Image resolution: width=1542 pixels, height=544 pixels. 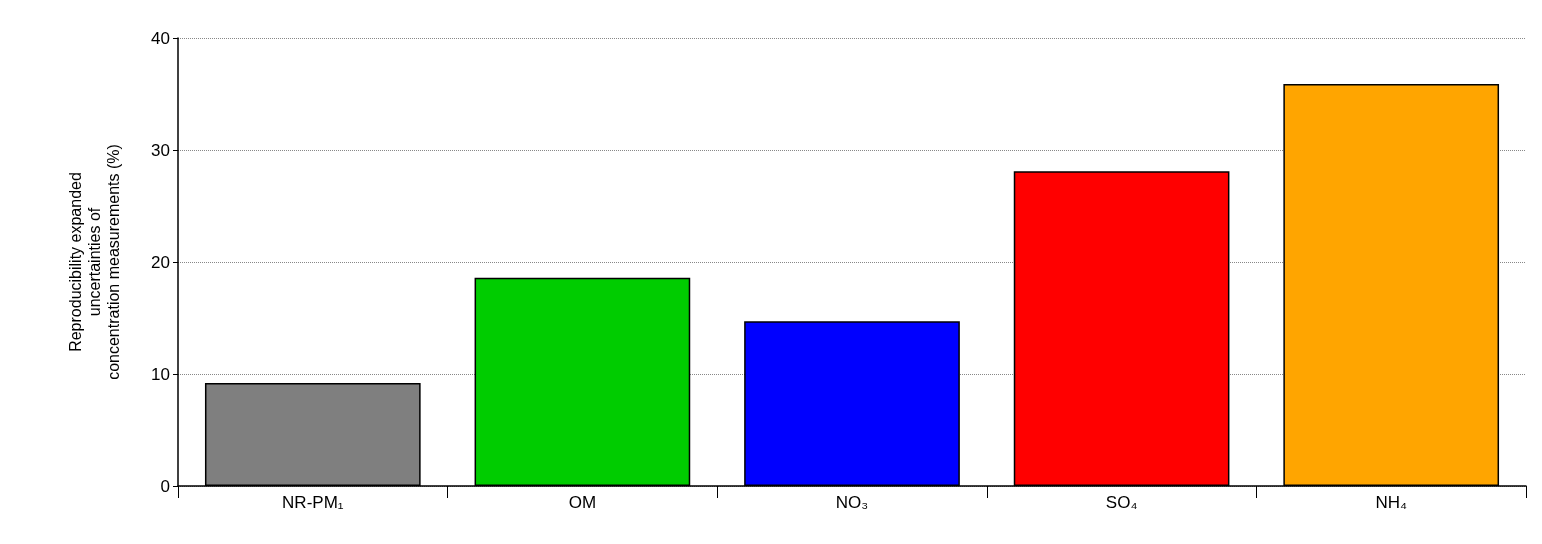 What do you see at coordinates (852, 502) in the screenshot?
I see `x-tick-label: NO₃` at bounding box center [852, 502].